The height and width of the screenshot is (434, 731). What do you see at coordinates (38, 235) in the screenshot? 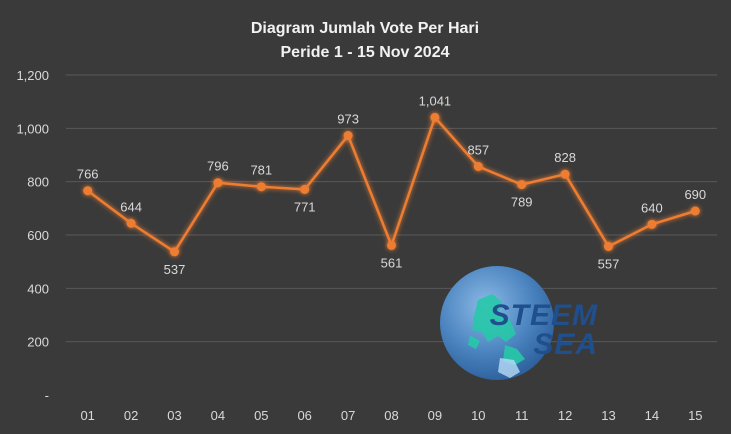
I see `y-tick-label: 600` at bounding box center [38, 235].